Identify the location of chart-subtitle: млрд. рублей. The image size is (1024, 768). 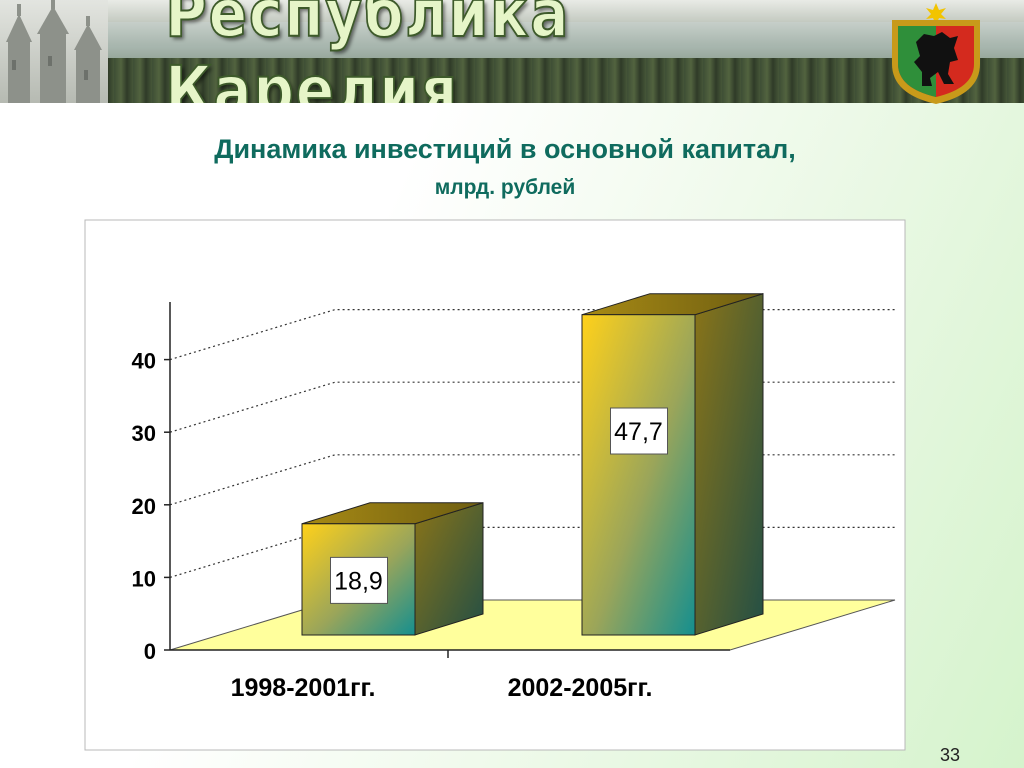
(505, 187).